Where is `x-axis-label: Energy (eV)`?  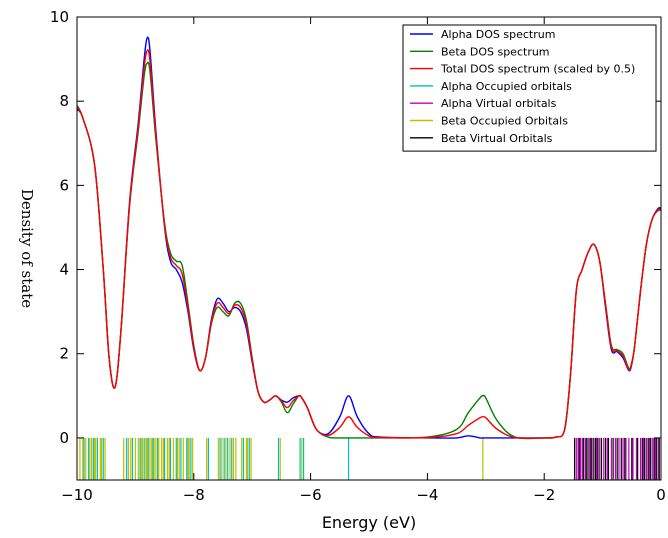
x-axis-label: Energy (eV) is located at coordinates (369, 522).